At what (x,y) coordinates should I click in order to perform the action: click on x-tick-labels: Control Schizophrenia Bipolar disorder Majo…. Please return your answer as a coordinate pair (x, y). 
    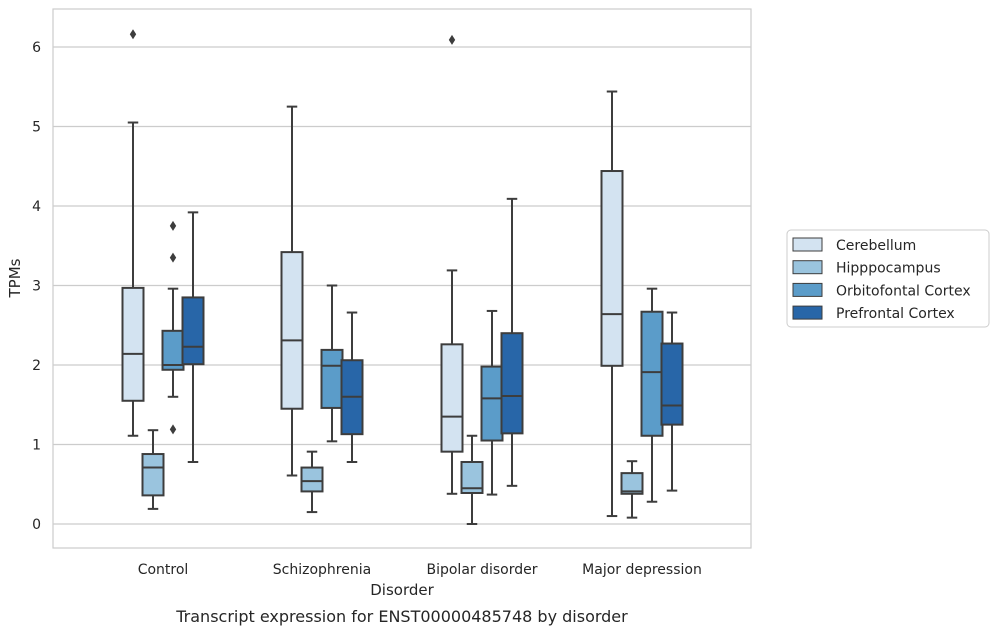
    Looking at the image, I should click on (420, 570).